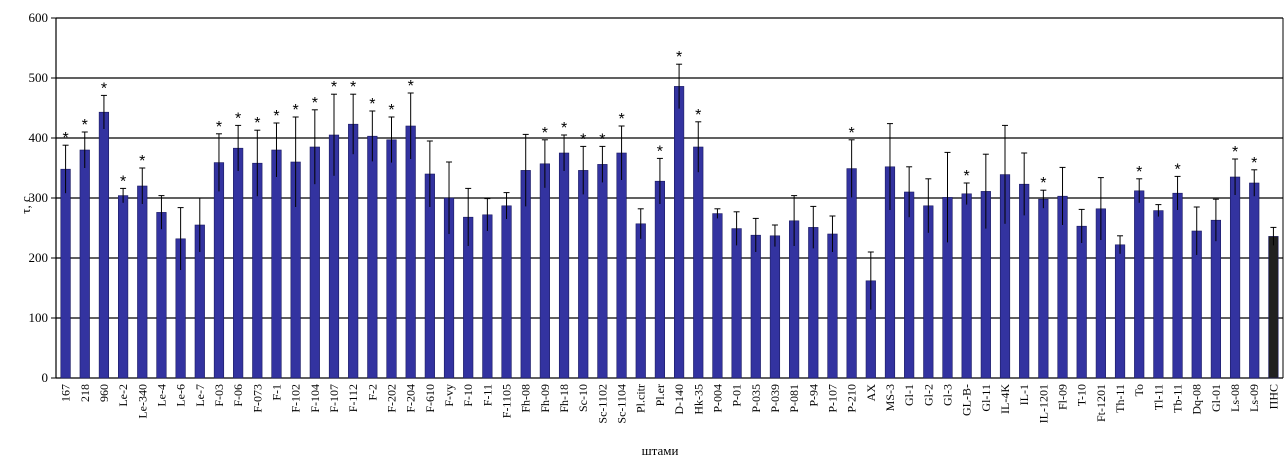  Describe the element at coordinates (967, 400) in the screenshot. I see `x-tick-label: GL-B-` at that location.